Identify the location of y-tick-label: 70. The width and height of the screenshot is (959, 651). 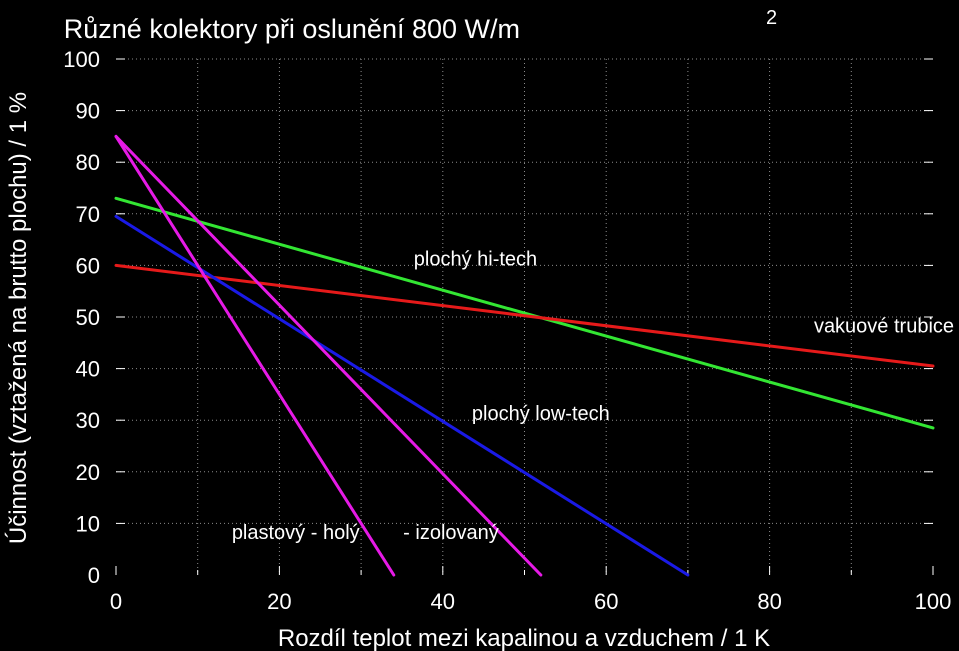
(88, 214).